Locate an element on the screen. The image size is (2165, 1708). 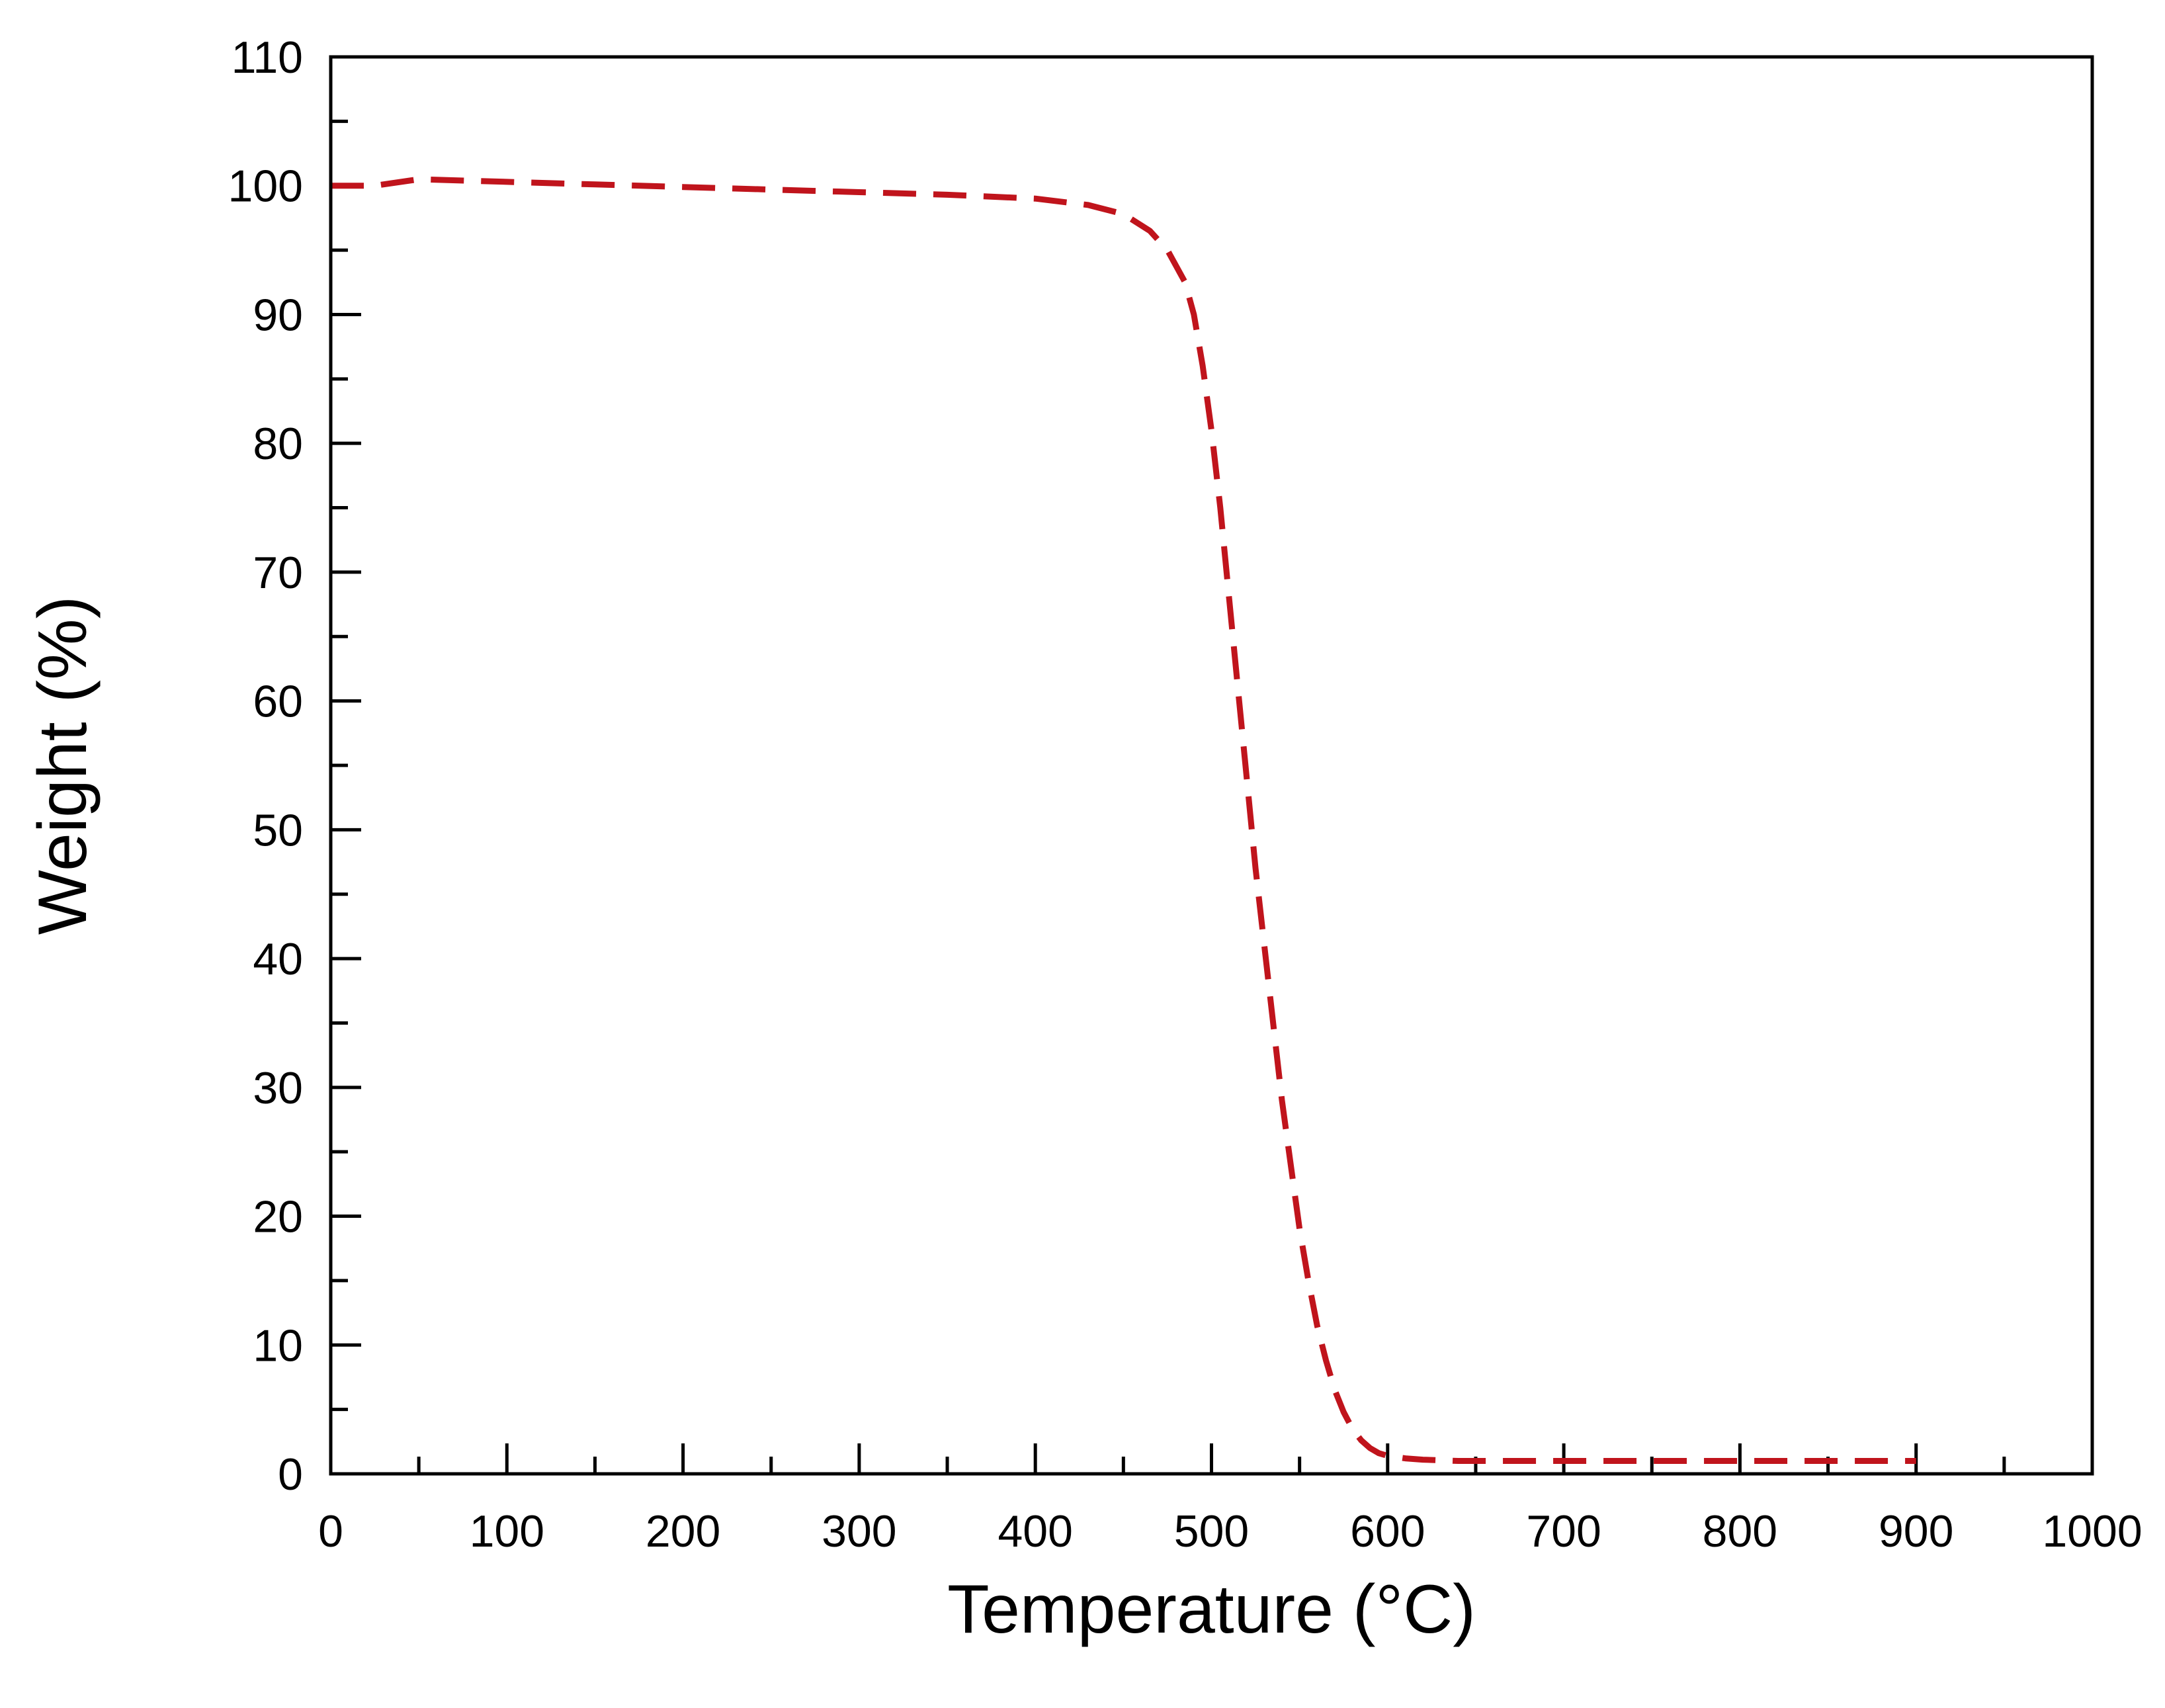
y-tick-label: 30 is located at coordinates (278, 1088).